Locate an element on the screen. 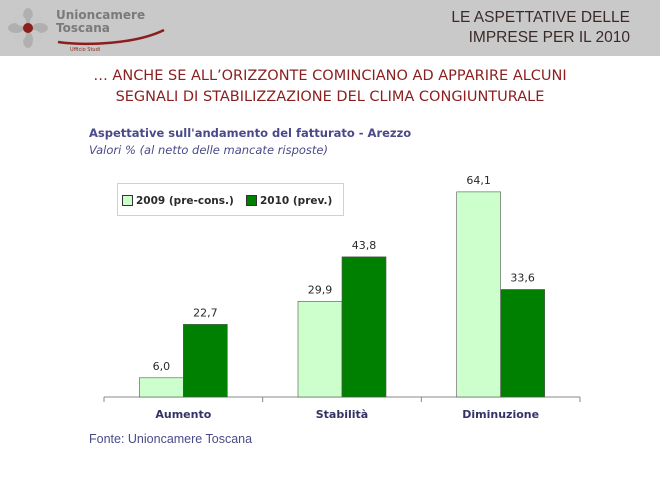 The height and width of the screenshot is (480, 660). flower-logo-icon is located at coordinates (28, 28).